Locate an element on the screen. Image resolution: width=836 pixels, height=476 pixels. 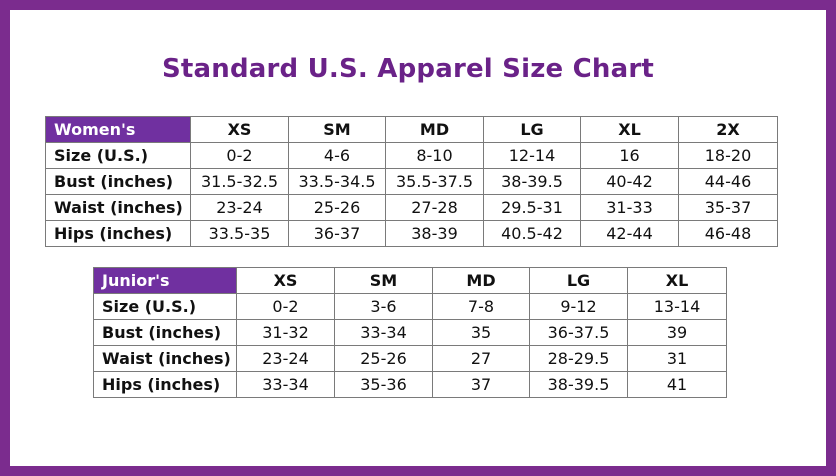
table-cell: 40.5-42 is located at coordinates (532, 233).